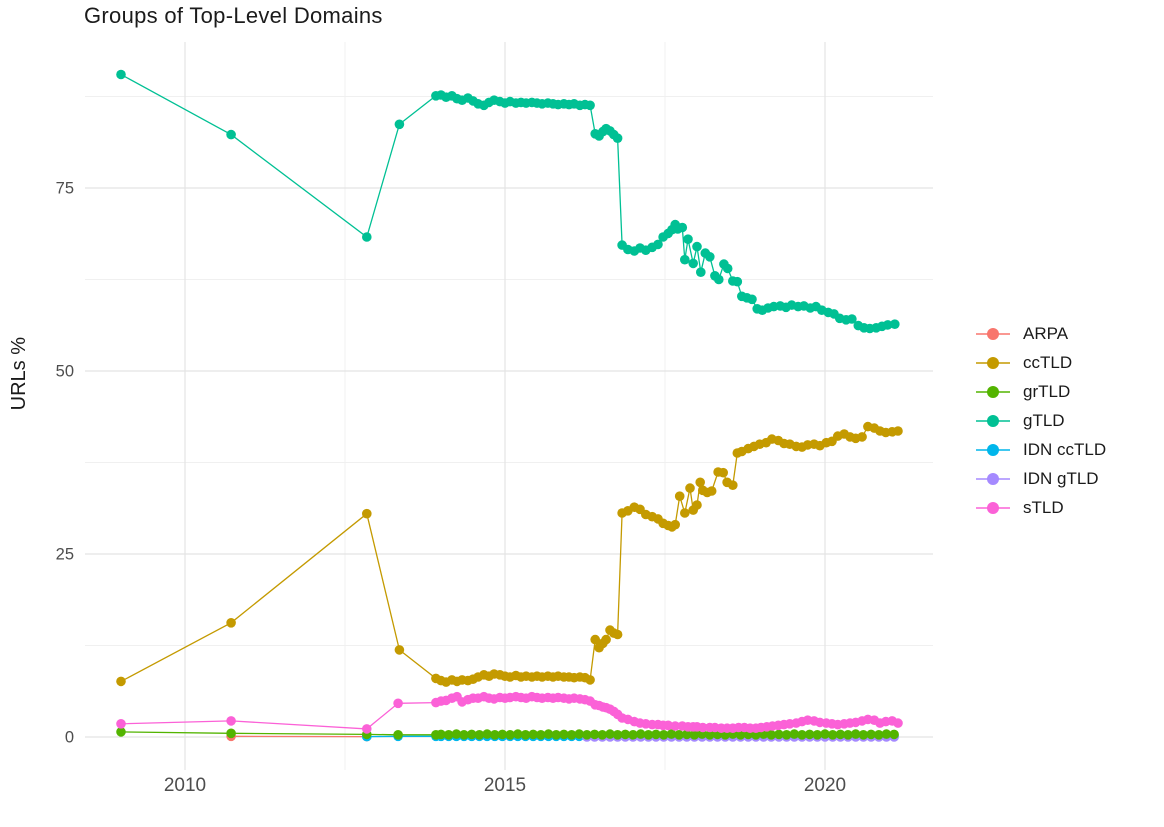  Describe the element at coordinates (1044, 420) in the screenshot. I see `legend-label: gTLD` at that location.